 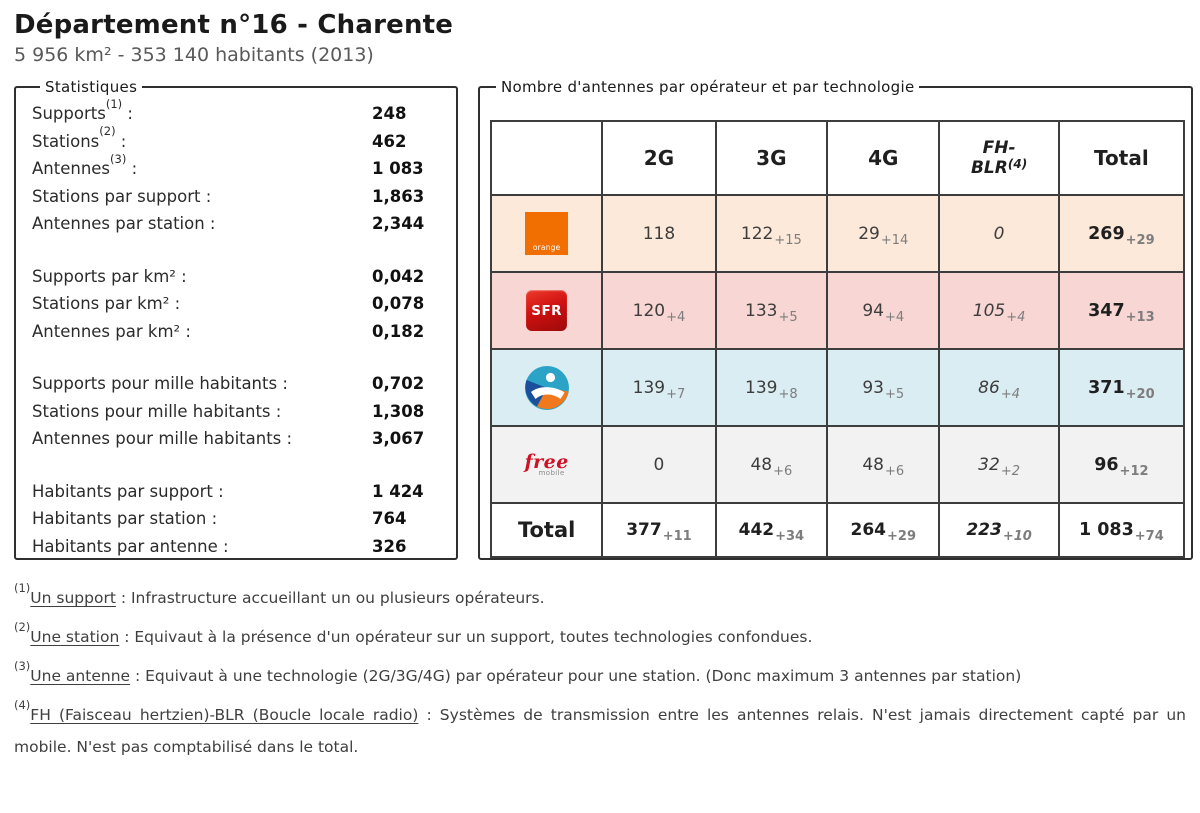 I want to click on footnote-term-link: Une station, so click(x=75, y=637).